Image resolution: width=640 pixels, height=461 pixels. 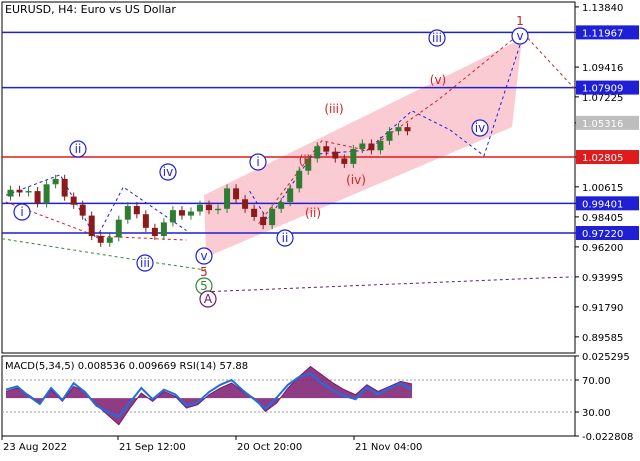 What do you see at coordinates (602, 218) in the screenshot?
I see `price-axis-label: 0.98405` at bounding box center [602, 218].